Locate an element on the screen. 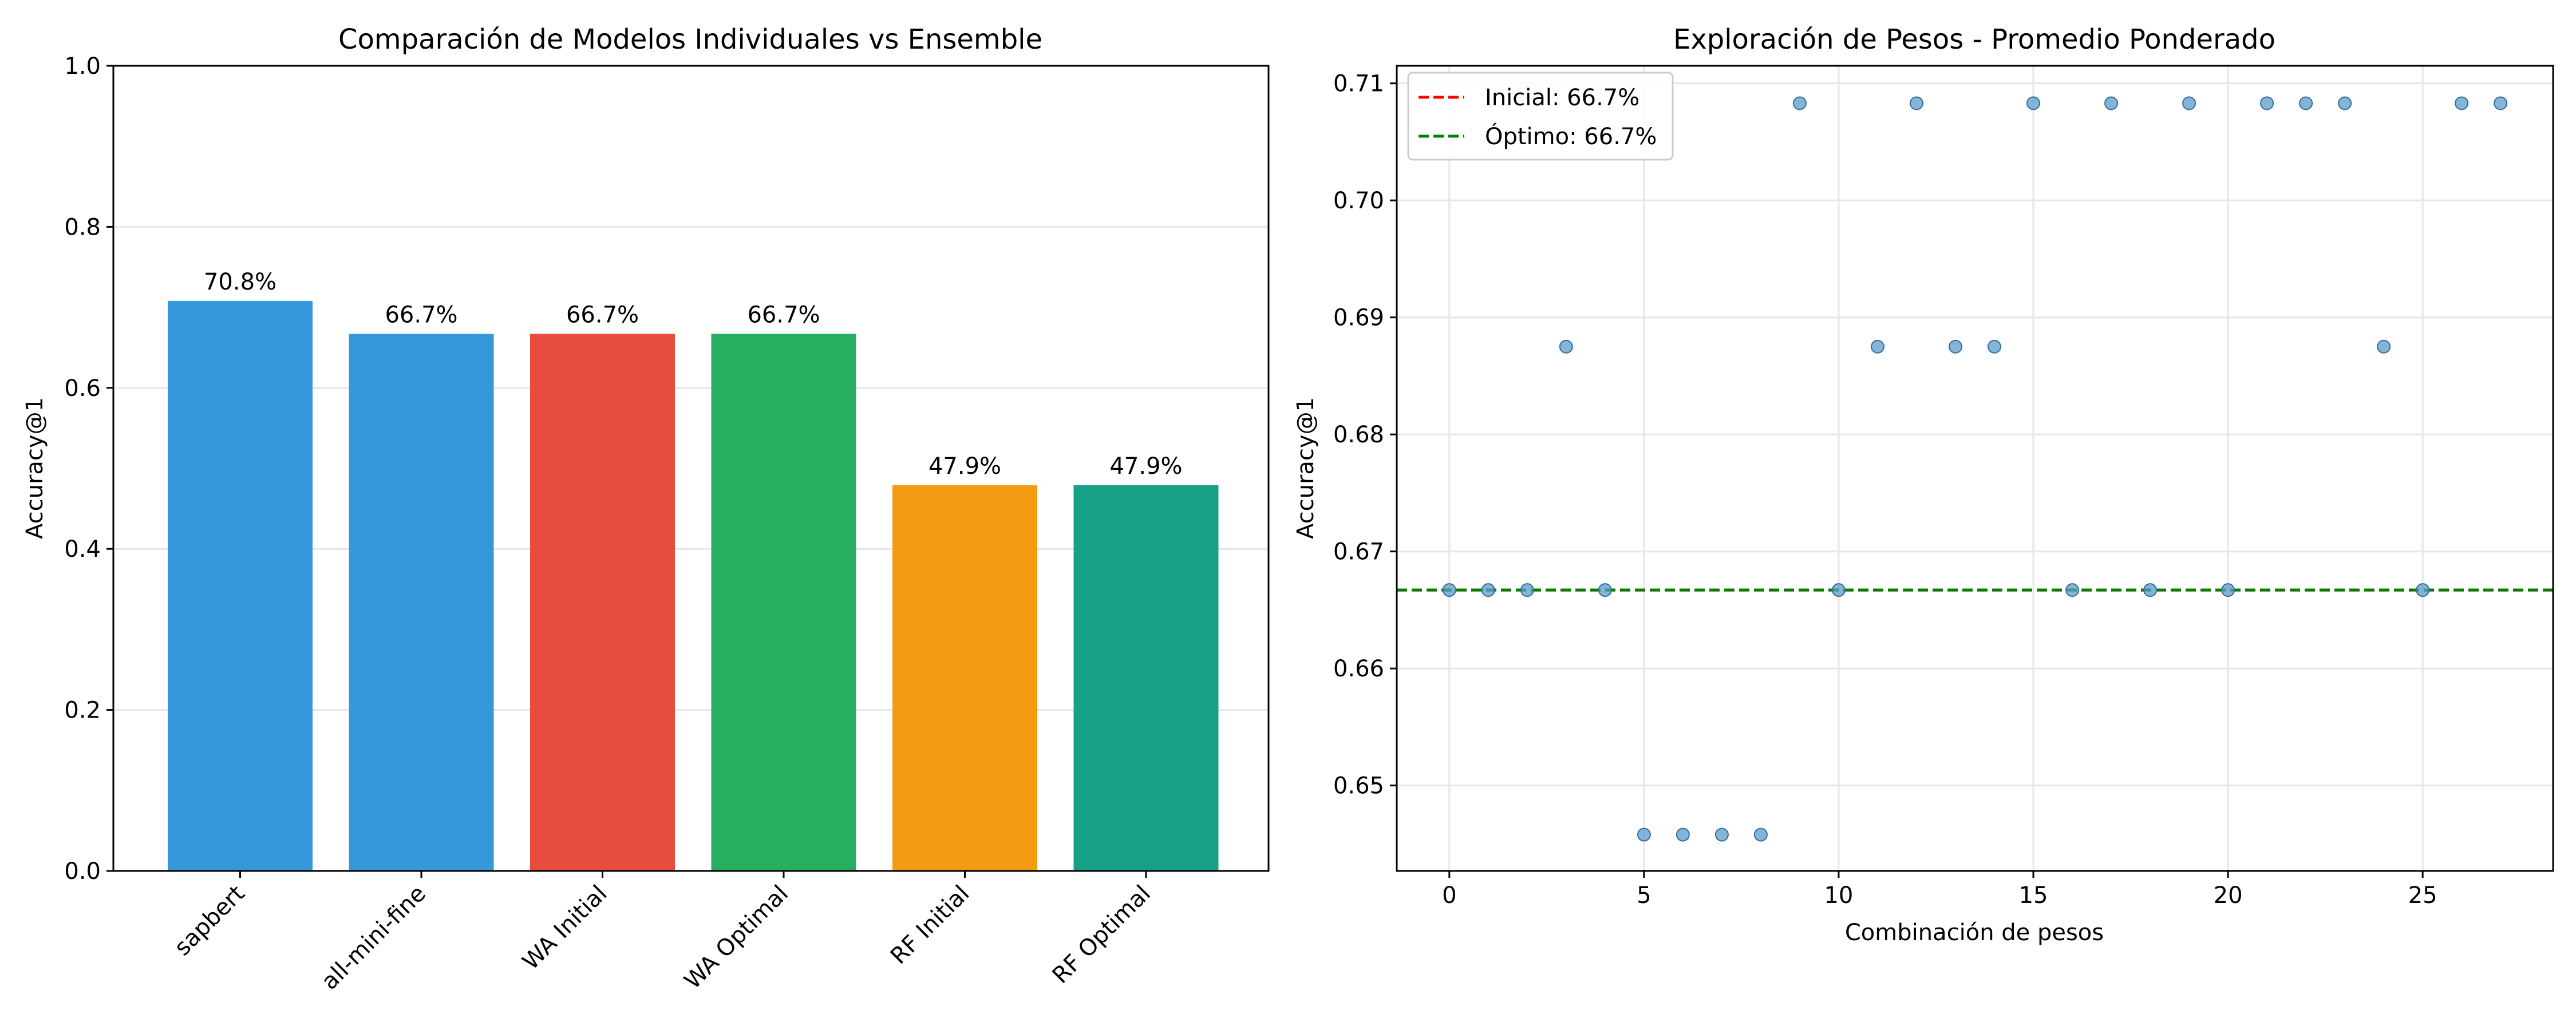 The width and height of the screenshot is (2576, 1030). bar-y-tick-label: 0.2 is located at coordinates (82, 711).